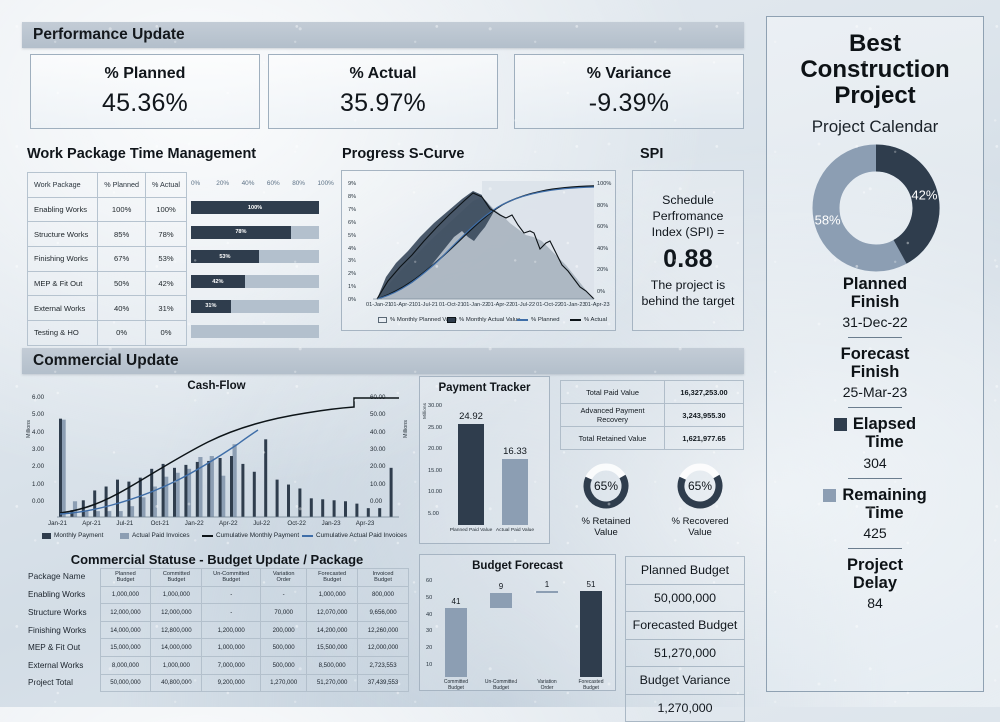 This screenshot has height=722, width=1000. Describe the element at coordinates (629, 73) in the screenshot. I see `kpi-title: % Variance` at that location.